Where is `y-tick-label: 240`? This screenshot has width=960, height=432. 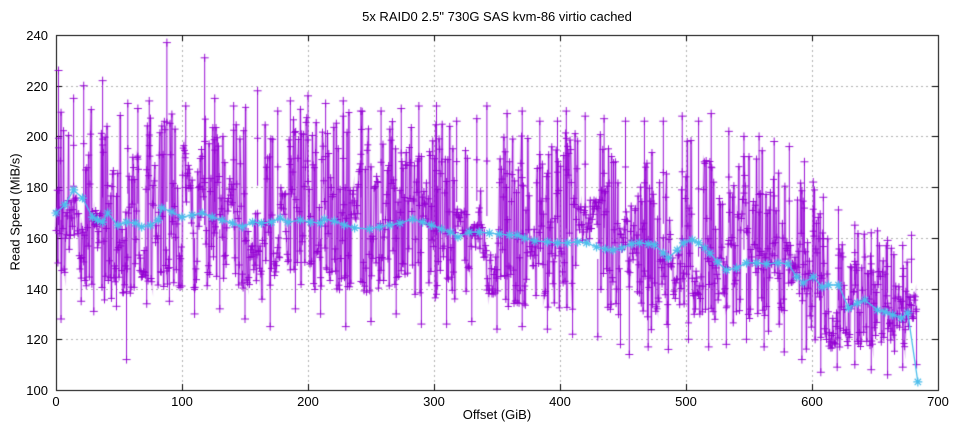 y-tick-label: 240 is located at coordinates (37, 35).